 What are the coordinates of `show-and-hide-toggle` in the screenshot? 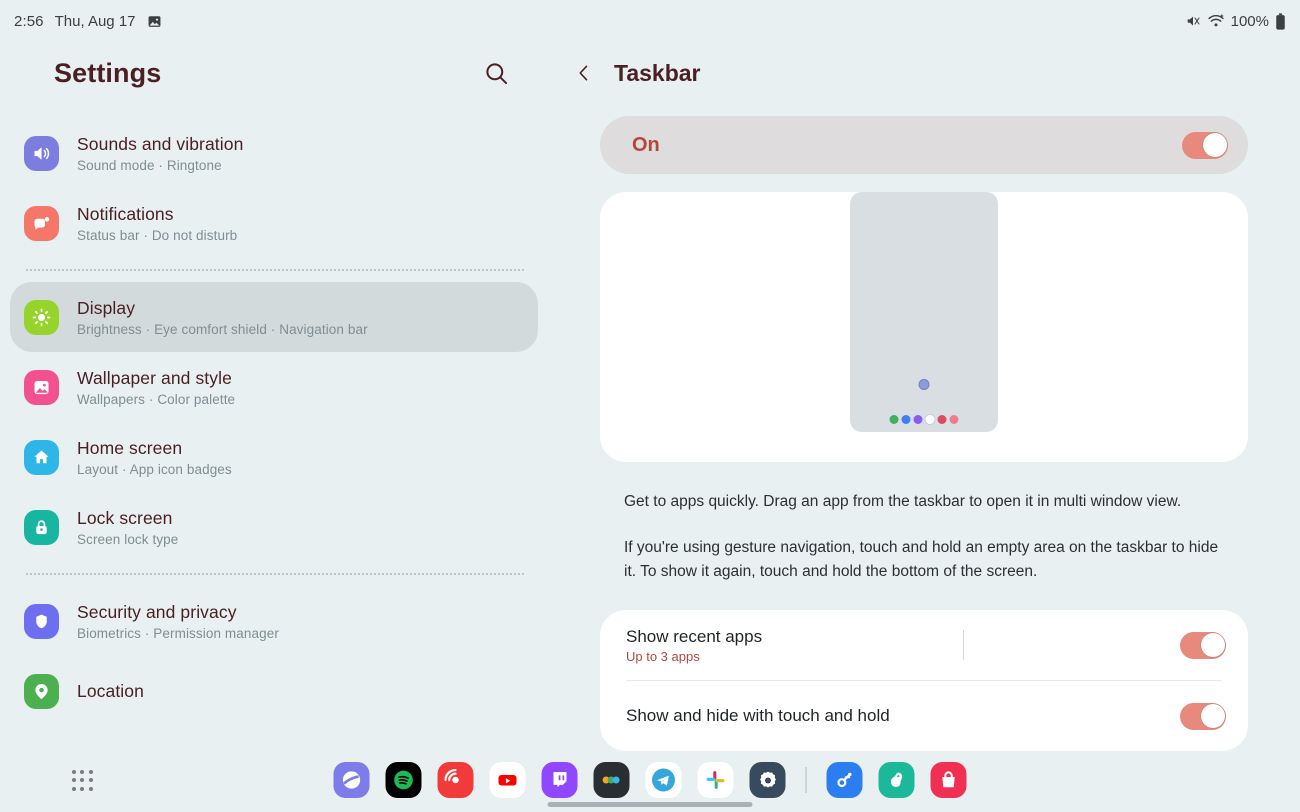 It's located at (1203, 716).